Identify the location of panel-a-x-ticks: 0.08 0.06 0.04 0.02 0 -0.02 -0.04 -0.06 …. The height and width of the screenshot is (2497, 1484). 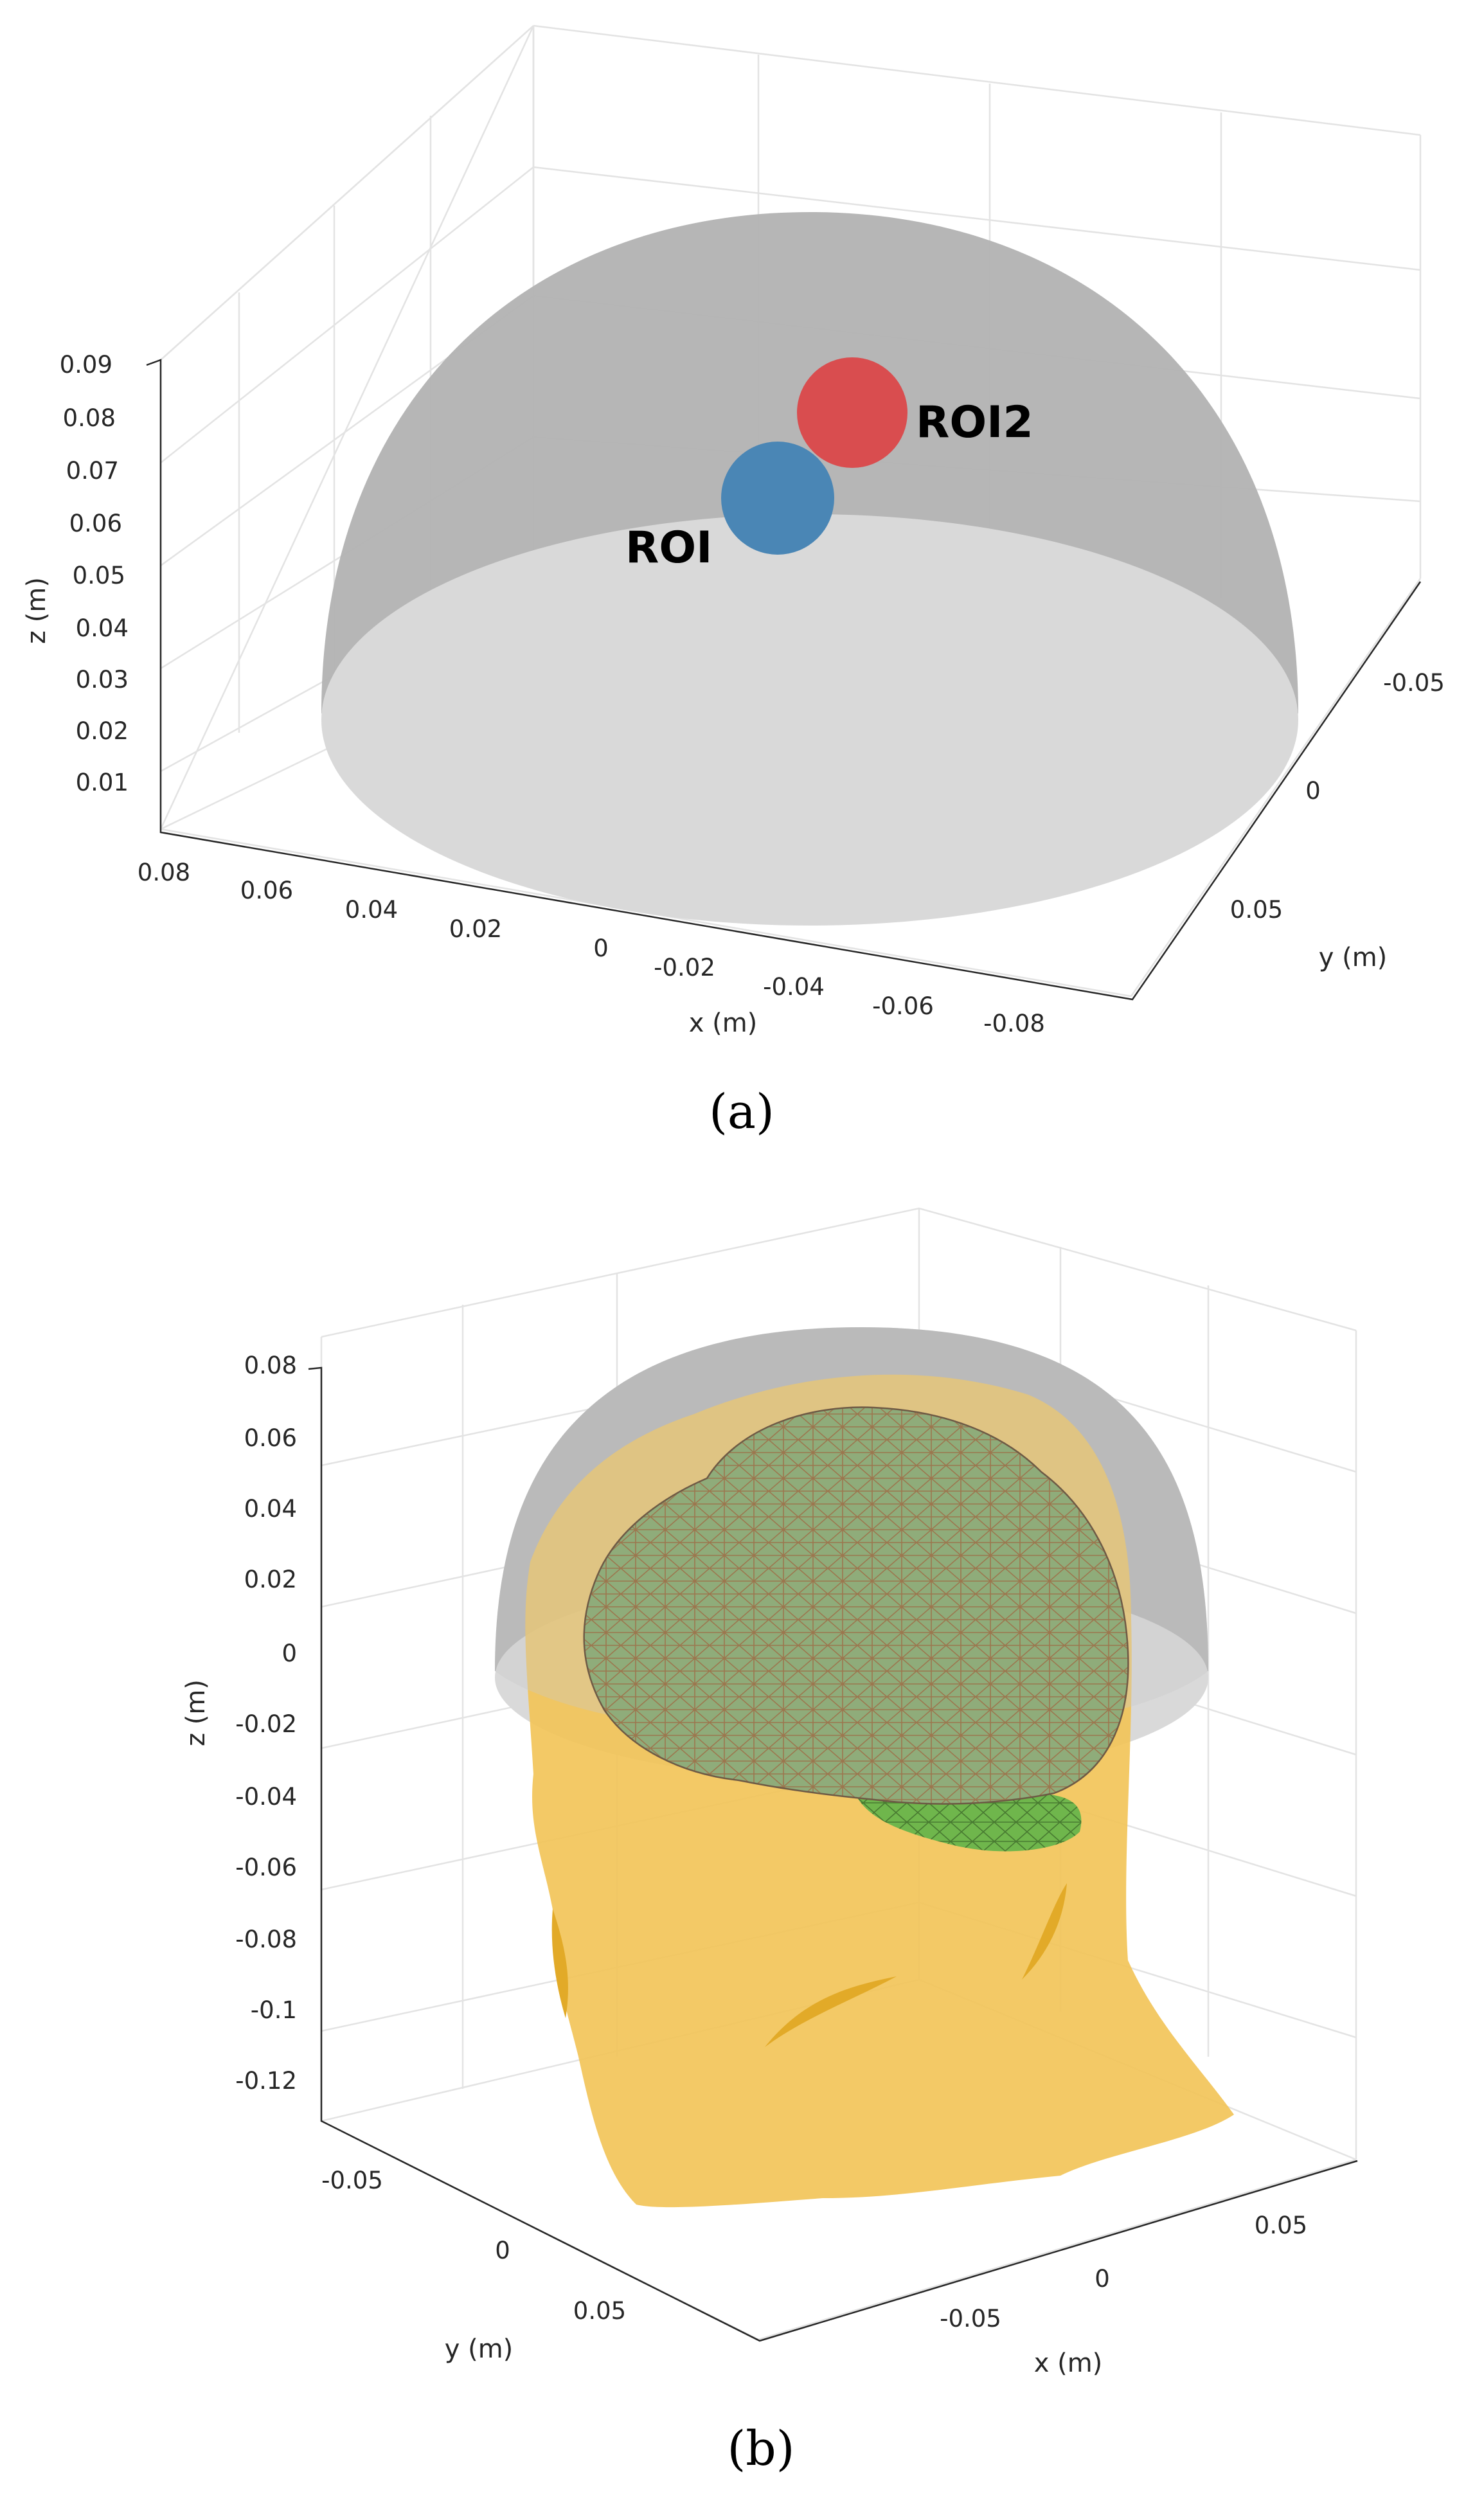
(591, 948).